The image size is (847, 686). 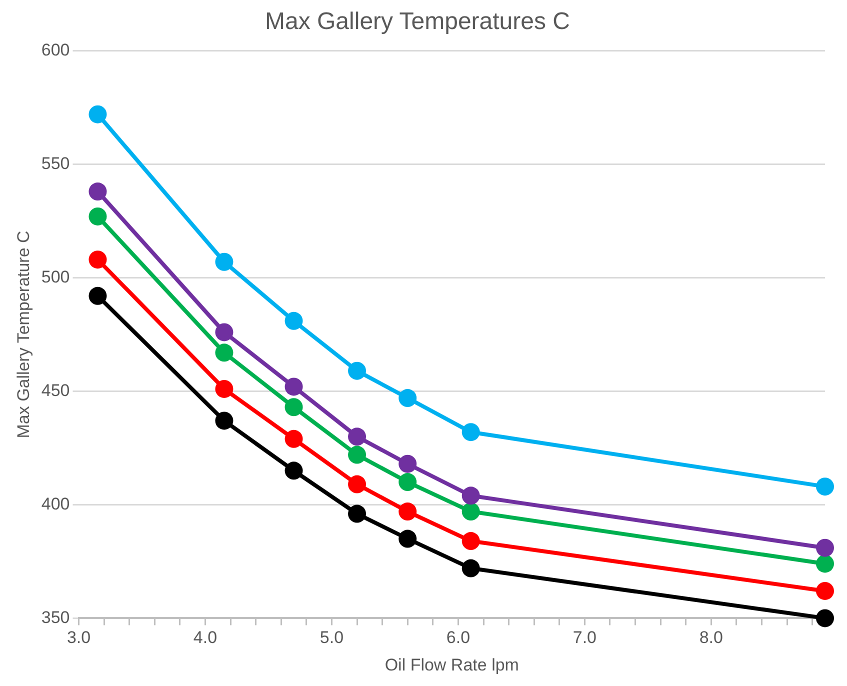 What do you see at coordinates (332, 638) in the screenshot?
I see `x-tick-label: 5.0` at bounding box center [332, 638].